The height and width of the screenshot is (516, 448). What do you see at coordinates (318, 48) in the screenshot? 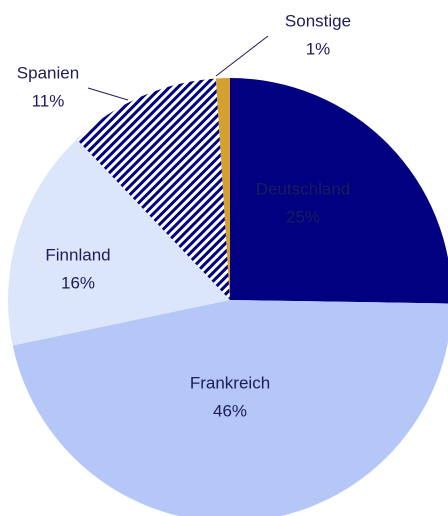
I see `slice-value-label: 1%` at bounding box center [318, 48].